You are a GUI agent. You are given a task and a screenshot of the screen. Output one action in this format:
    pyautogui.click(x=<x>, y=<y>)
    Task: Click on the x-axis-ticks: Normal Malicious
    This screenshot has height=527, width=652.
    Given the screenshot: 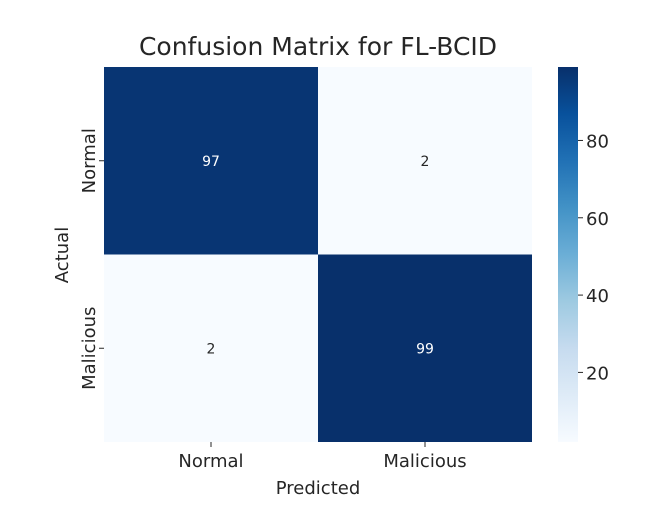 What is the action you would take?
    pyautogui.click(x=322, y=457)
    